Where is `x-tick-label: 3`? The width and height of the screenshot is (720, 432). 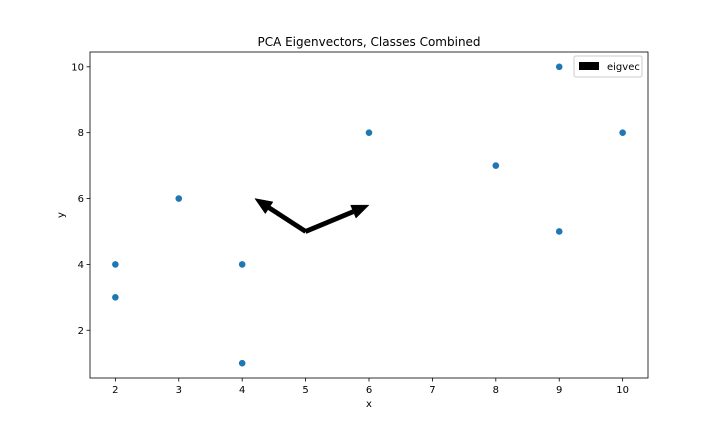
x-tick-label: 3 is located at coordinates (179, 390).